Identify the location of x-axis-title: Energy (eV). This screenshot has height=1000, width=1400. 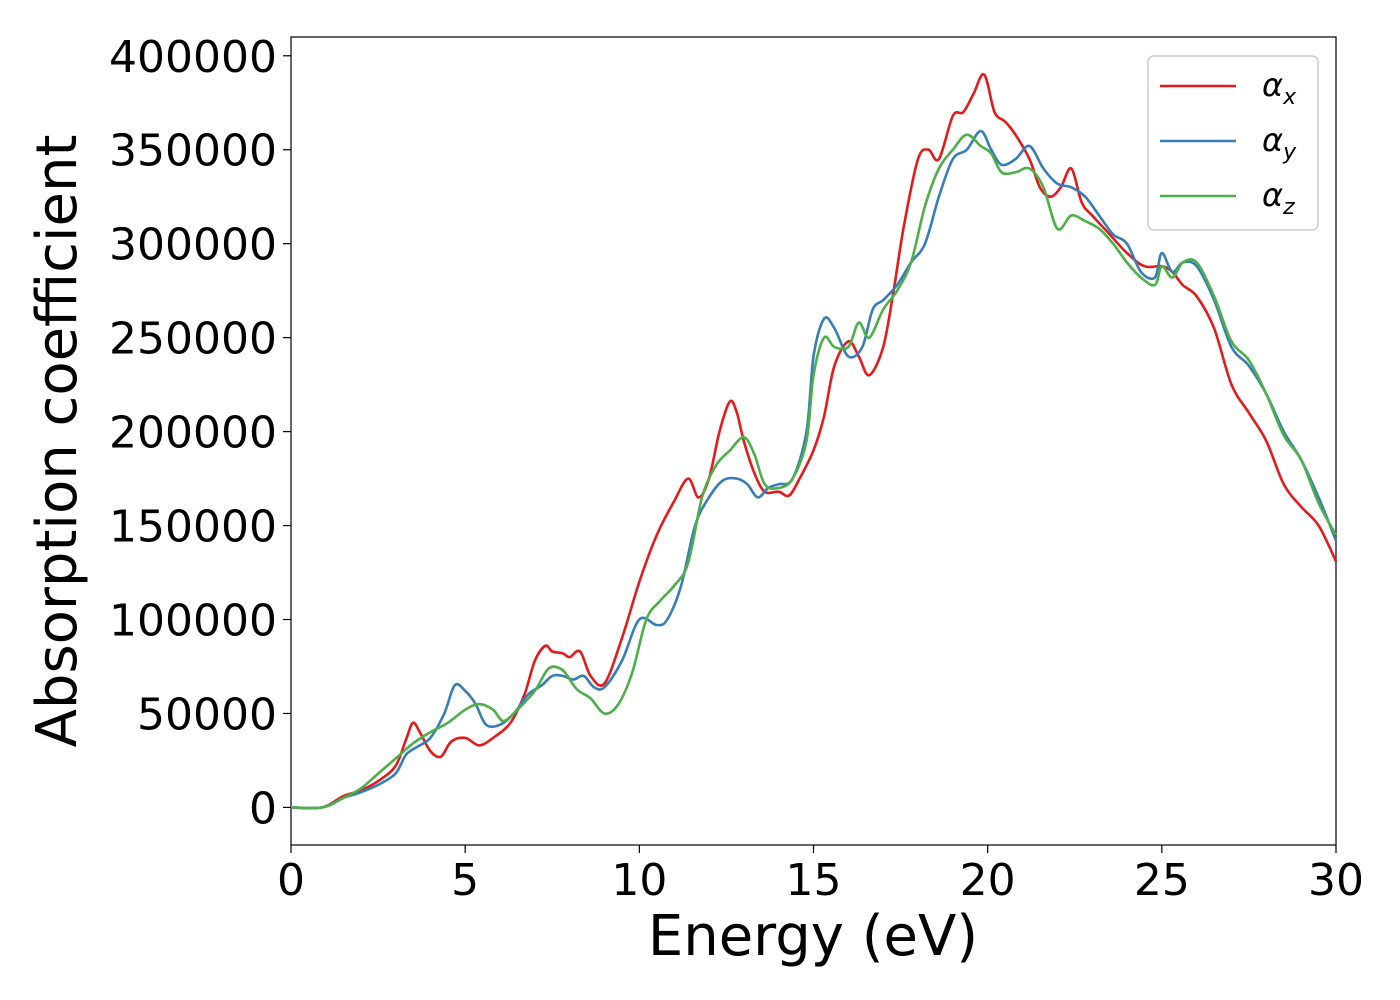
(813, 936).